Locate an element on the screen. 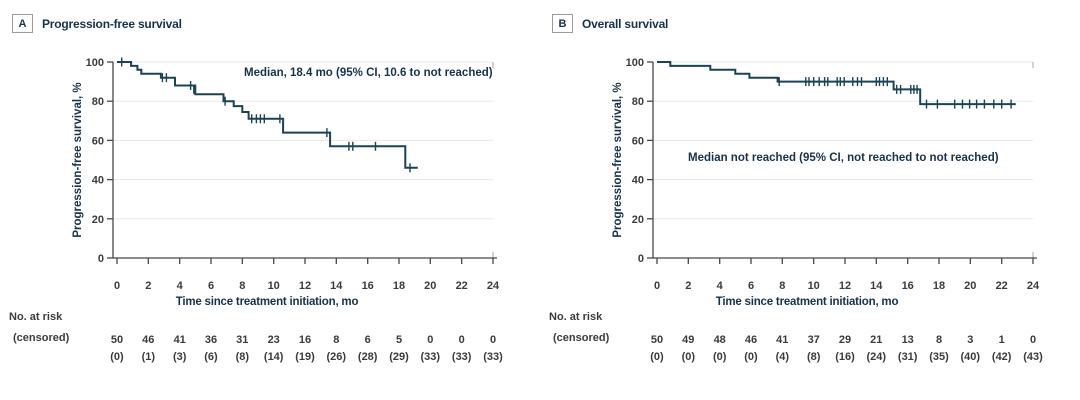 The width and height of the screenshot is (1080, 400). panel-a-header: A Progression-free survival is located at coordinates (97, 23).